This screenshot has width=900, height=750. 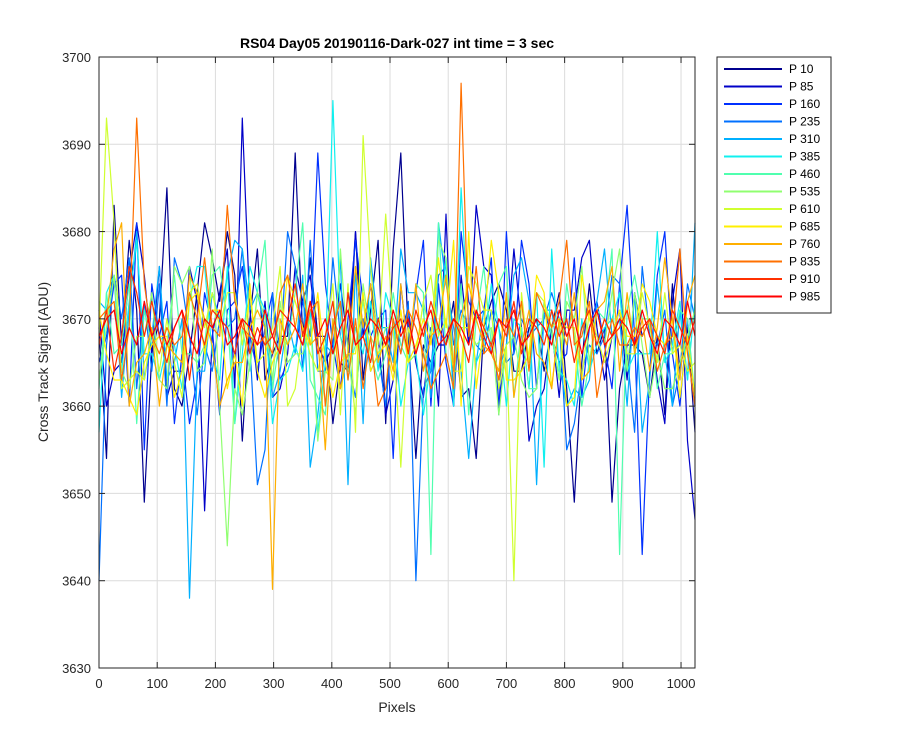 I want to click on y-tick-label: 3670, so click(x=76, y=319).